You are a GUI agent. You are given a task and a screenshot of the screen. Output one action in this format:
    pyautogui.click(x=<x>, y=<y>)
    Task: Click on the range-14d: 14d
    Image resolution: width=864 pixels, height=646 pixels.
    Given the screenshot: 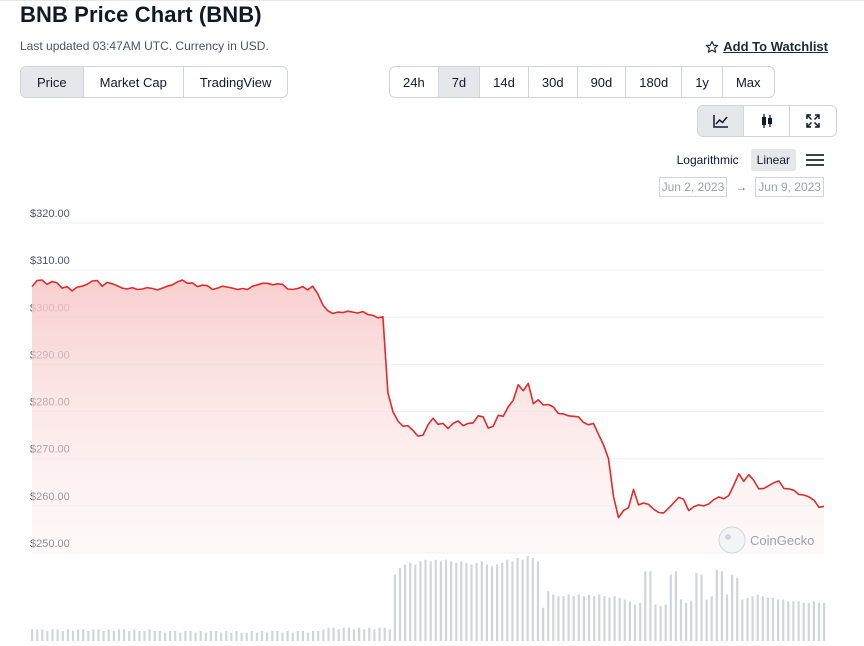 What is the action you would take?
    pyautogui.click(x=504, y=82)
    